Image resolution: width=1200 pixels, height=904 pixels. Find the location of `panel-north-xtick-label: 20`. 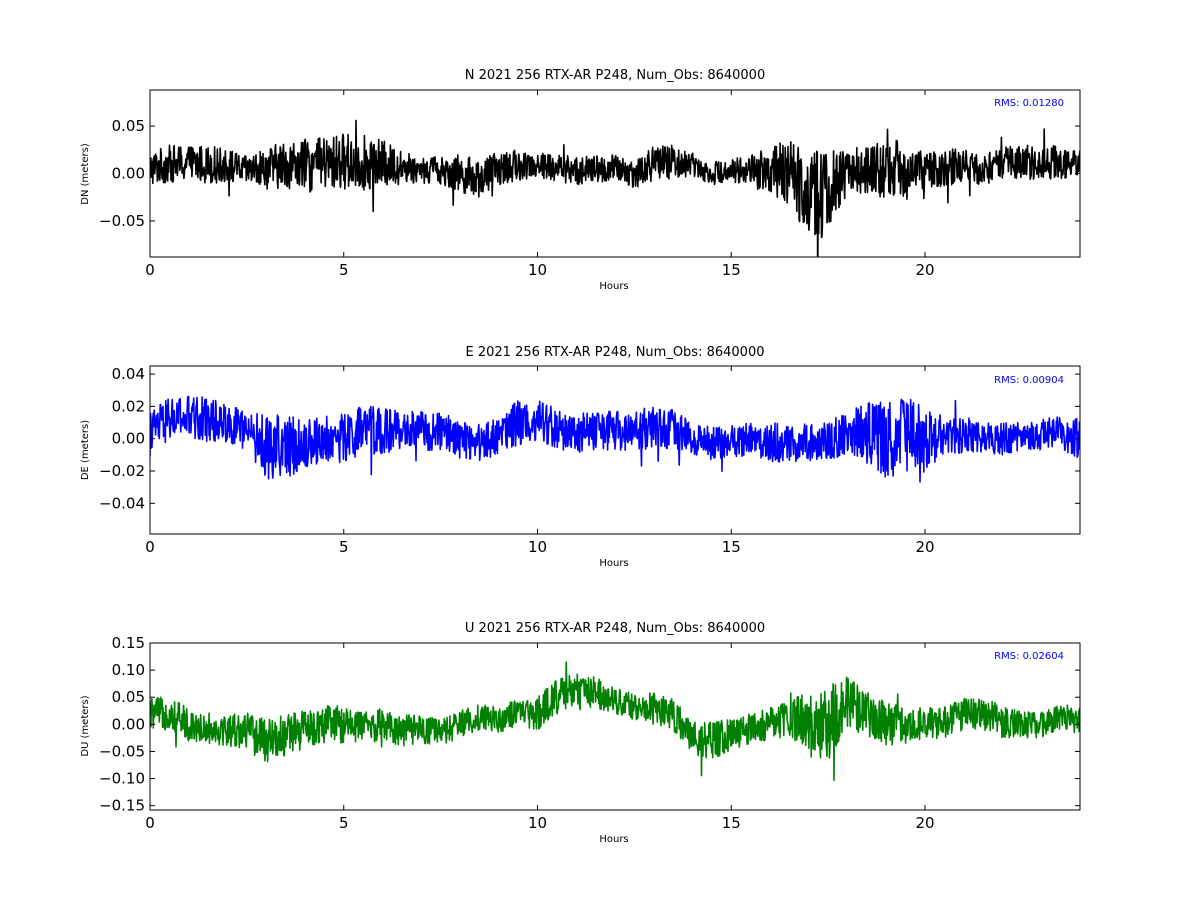

panel-north-xtick-label: 20 is located at coordinates (924, 270).